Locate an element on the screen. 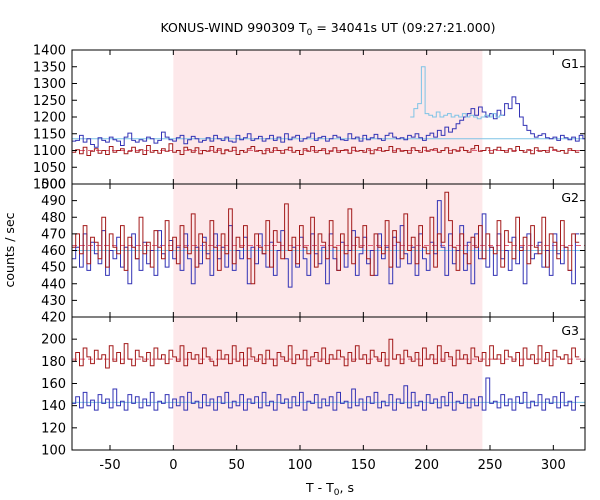 The image size is (600, 500). y-tick-label: 1150 is located at coordinates (49, 134).